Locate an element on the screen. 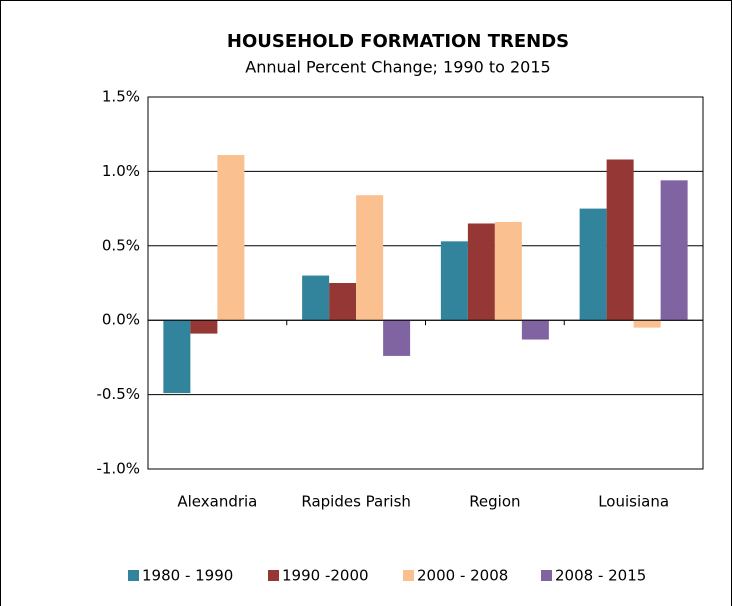 The height and width of the screenshot is (606, 733). x-tick-label: Alexandria is located at coordinates (217, 502).